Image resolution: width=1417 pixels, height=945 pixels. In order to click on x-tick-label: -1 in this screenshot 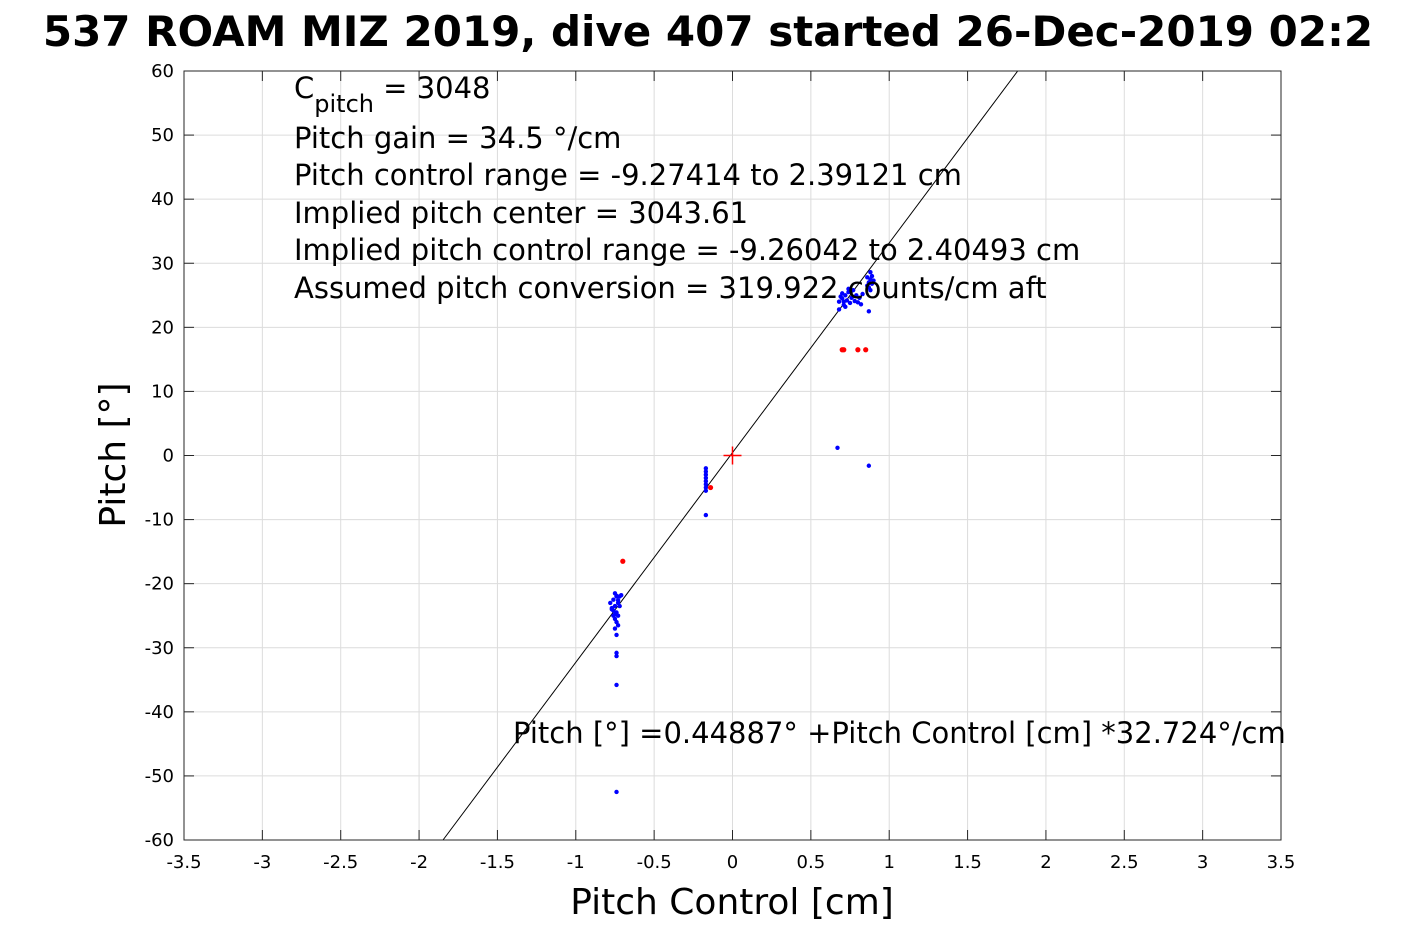, I will do `click(576, 862)`.